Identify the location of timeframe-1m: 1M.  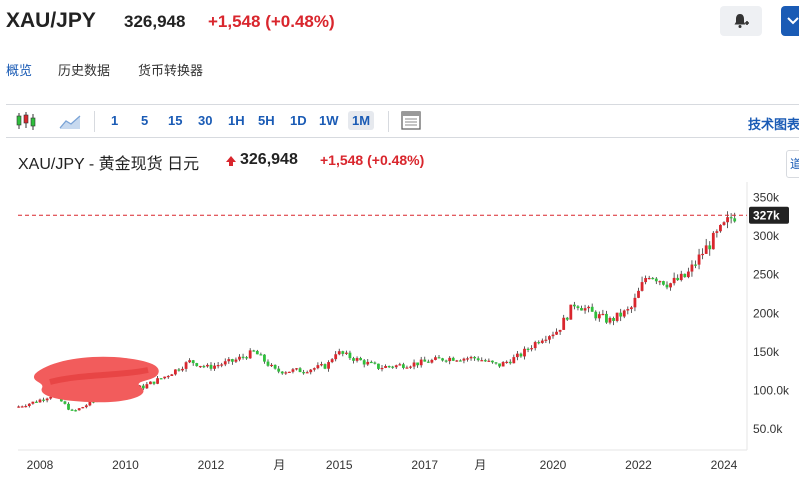
(361, 120).